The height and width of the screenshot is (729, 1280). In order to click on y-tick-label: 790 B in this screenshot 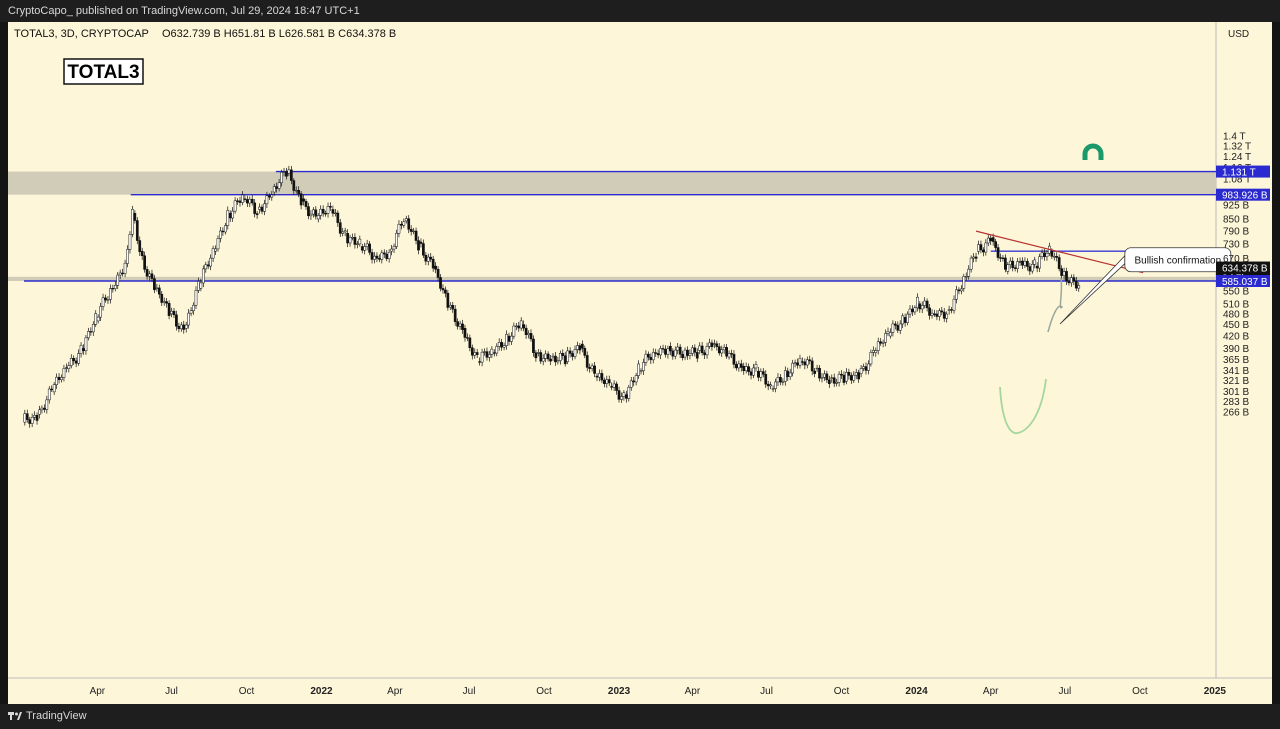, I will do `click(1236, 232)`.